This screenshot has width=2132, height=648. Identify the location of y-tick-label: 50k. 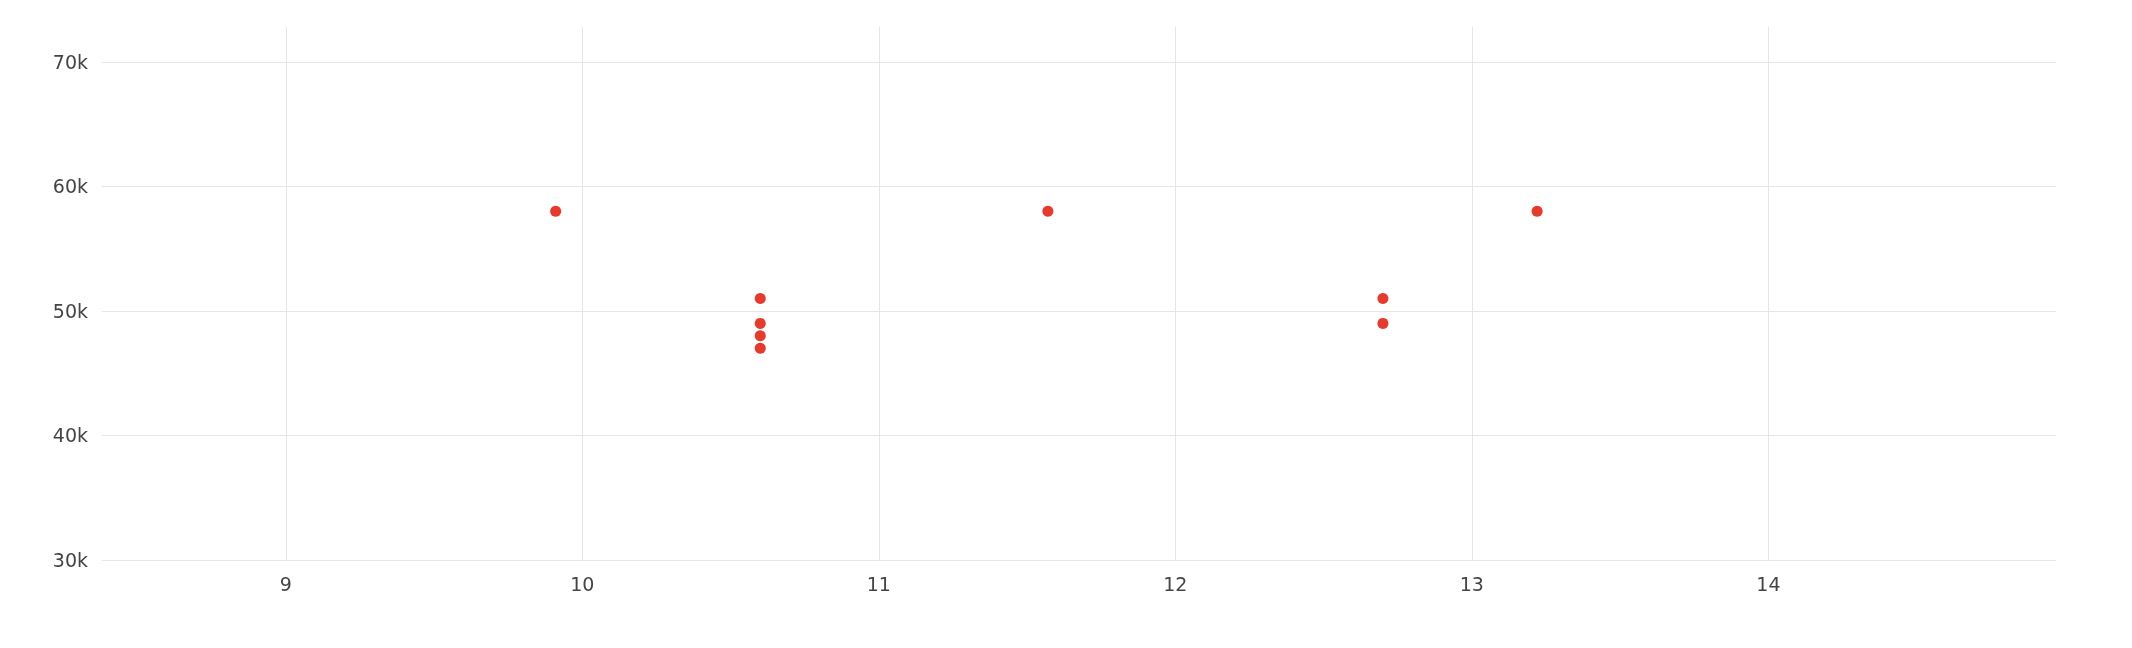
(70, 310).